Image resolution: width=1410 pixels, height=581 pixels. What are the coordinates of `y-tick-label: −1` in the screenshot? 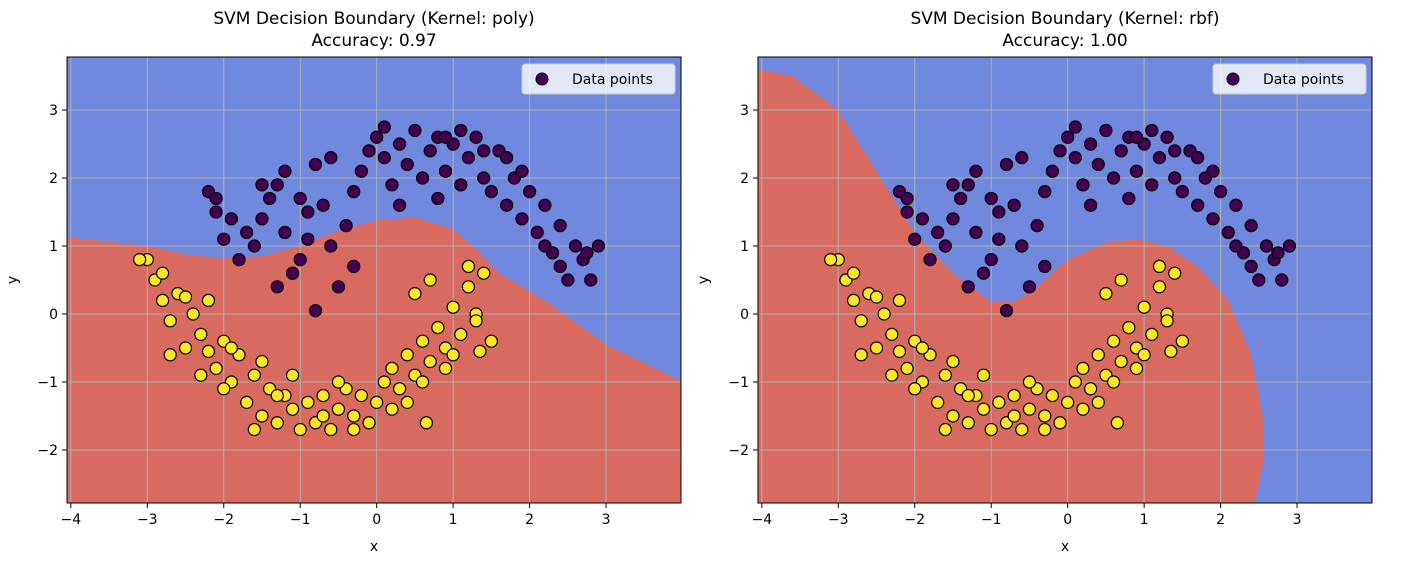 It's located at (47, 383).